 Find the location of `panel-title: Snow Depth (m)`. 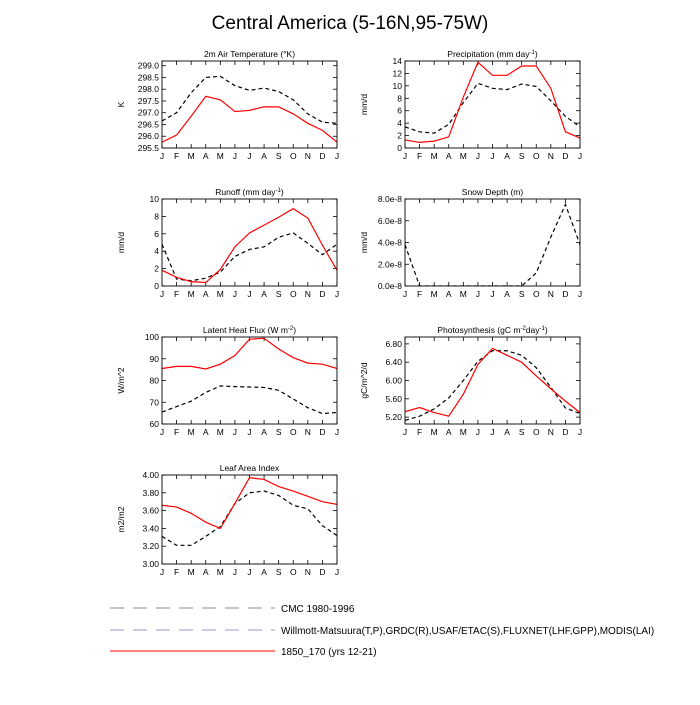

panel-title: Snow Depth (m) is located at coordinates (493, 192).